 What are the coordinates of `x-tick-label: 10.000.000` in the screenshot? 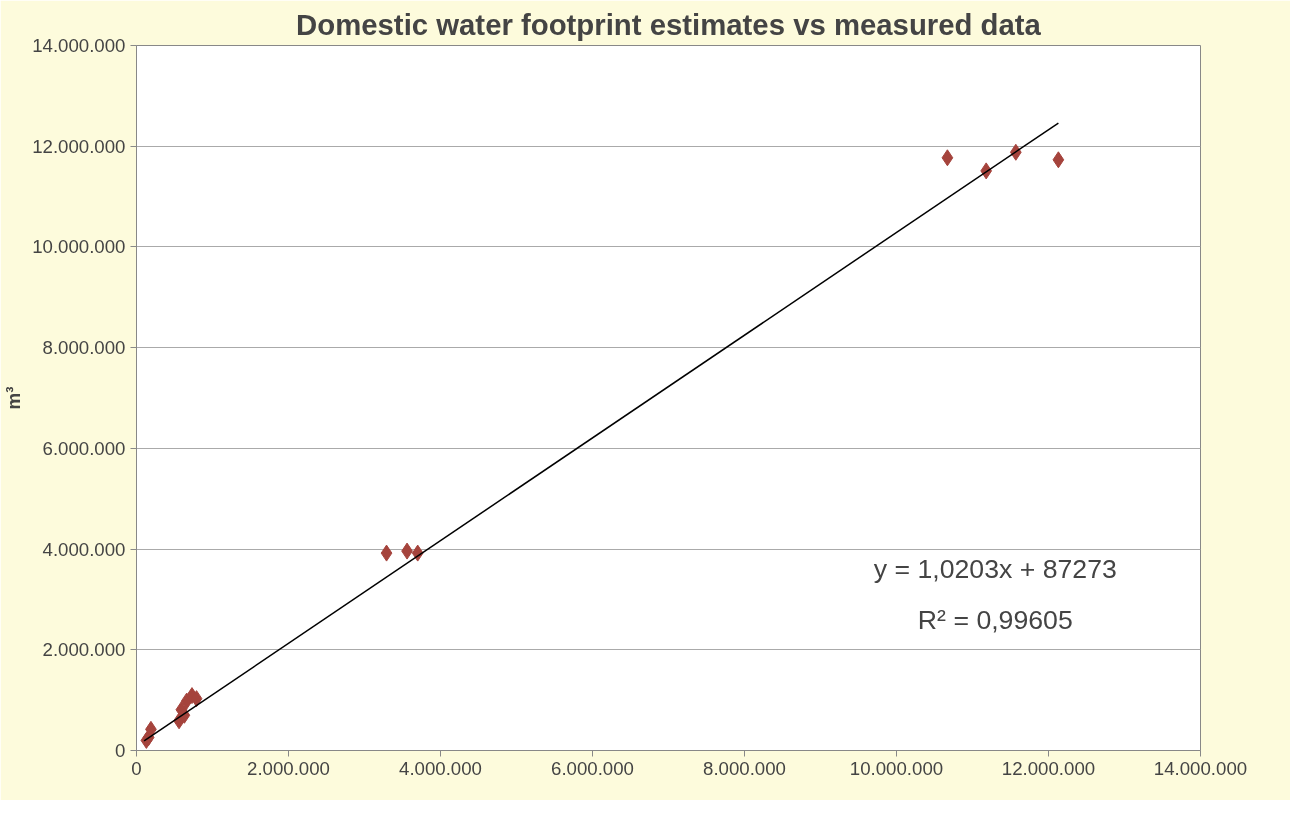 It's located at (896, 768).